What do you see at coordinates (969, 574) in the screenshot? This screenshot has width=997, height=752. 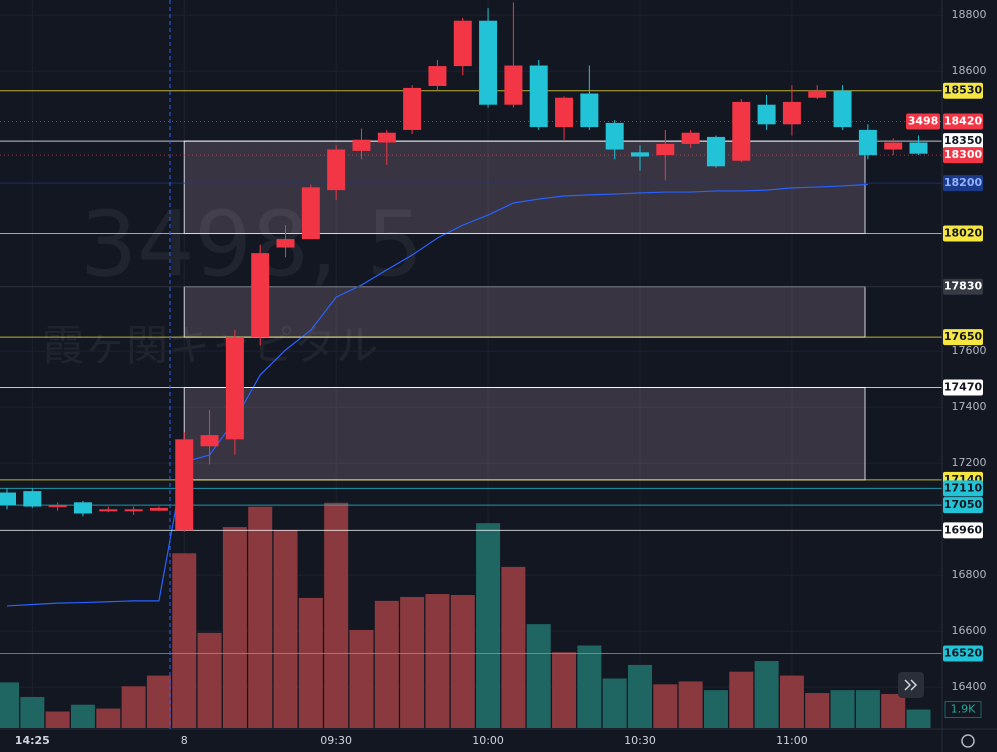 I see `y-tick-label: 16800` at bounding box center [969, 574].